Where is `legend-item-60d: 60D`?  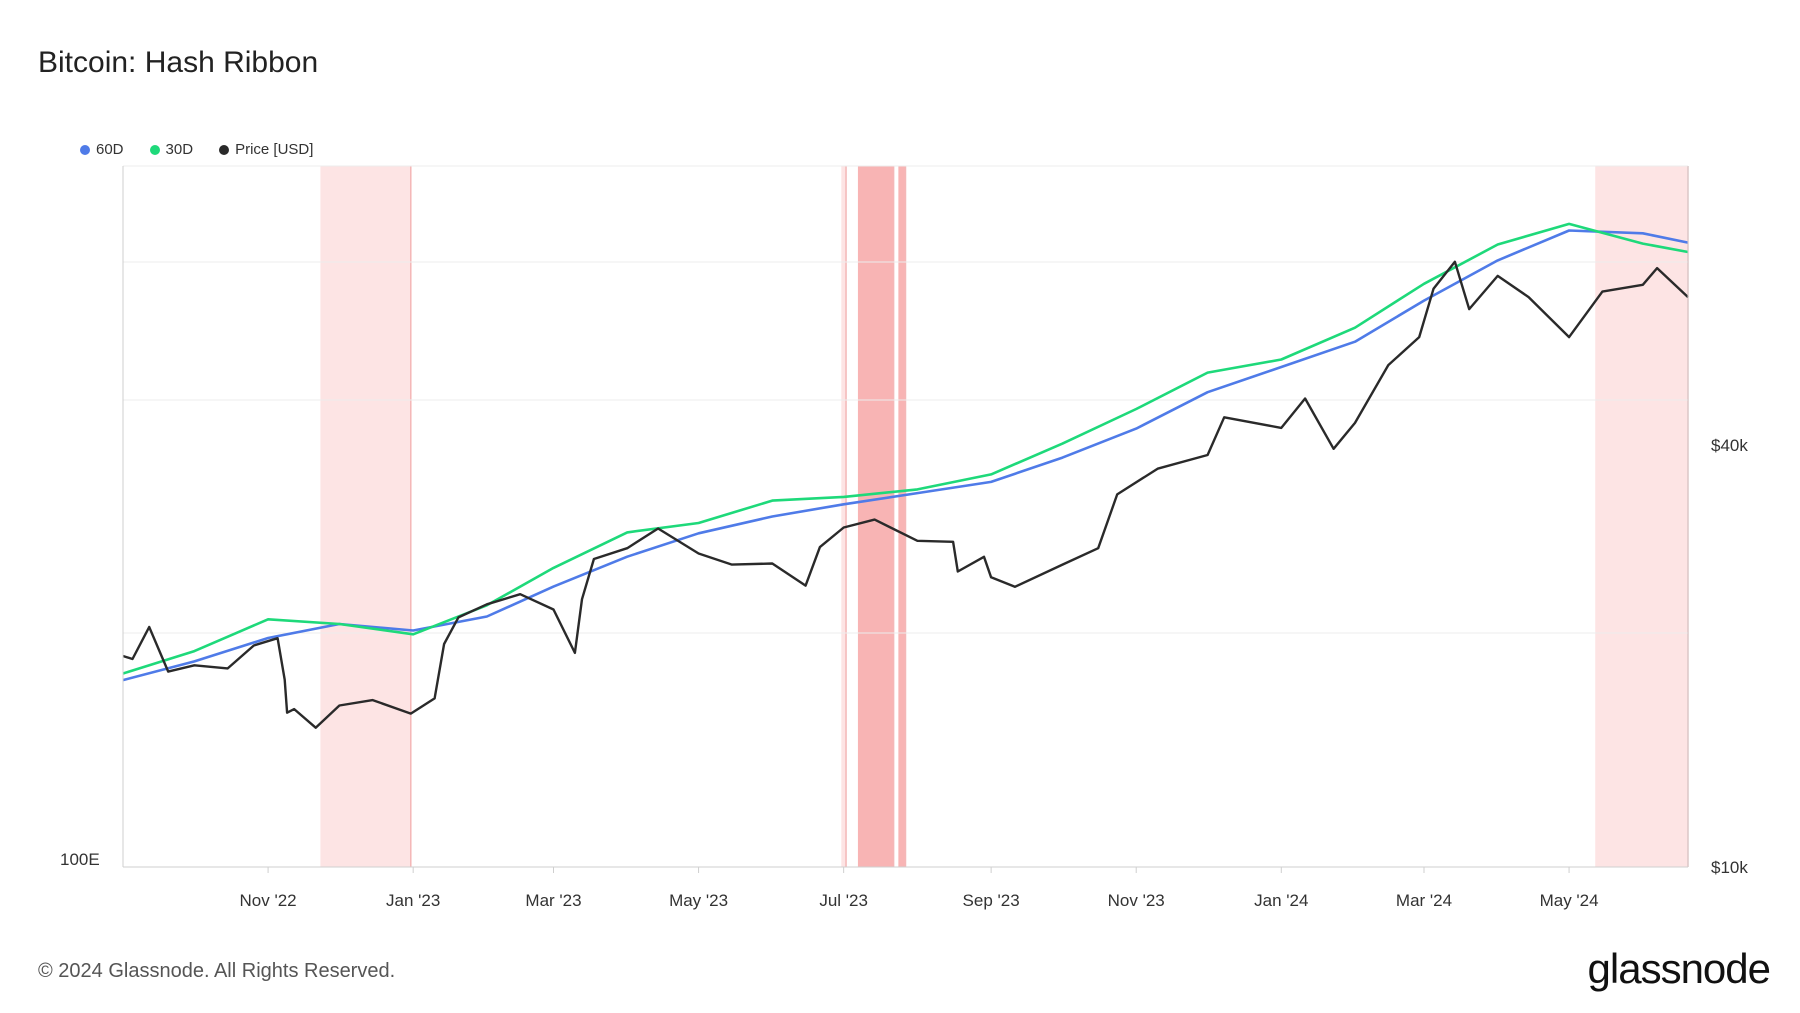
legend-item-60d: 60D is located at coordinates (102, 149).